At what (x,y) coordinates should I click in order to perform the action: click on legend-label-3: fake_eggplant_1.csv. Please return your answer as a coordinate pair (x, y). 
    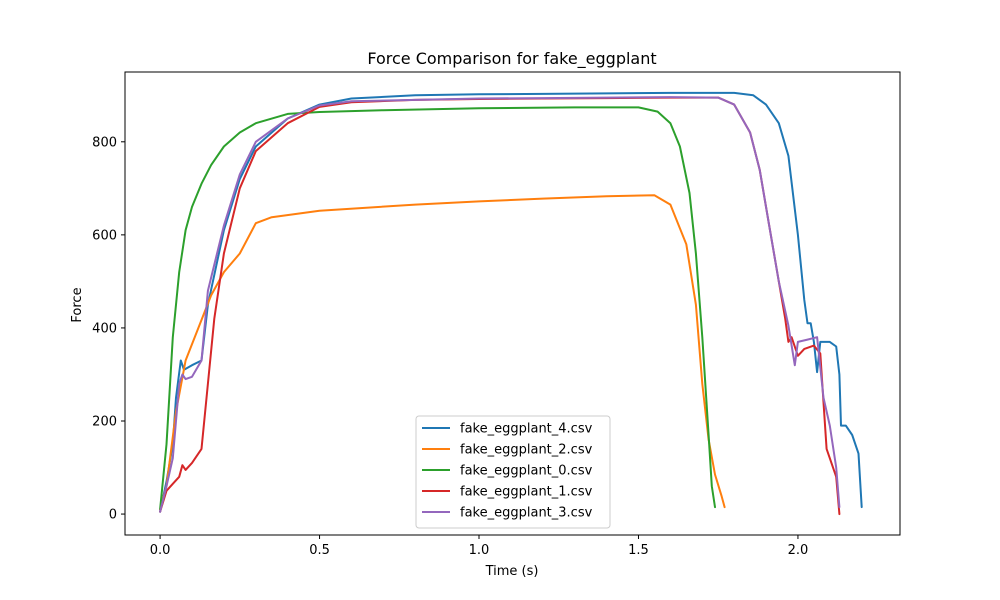
    Looking at the image, I should click on (526, 492).